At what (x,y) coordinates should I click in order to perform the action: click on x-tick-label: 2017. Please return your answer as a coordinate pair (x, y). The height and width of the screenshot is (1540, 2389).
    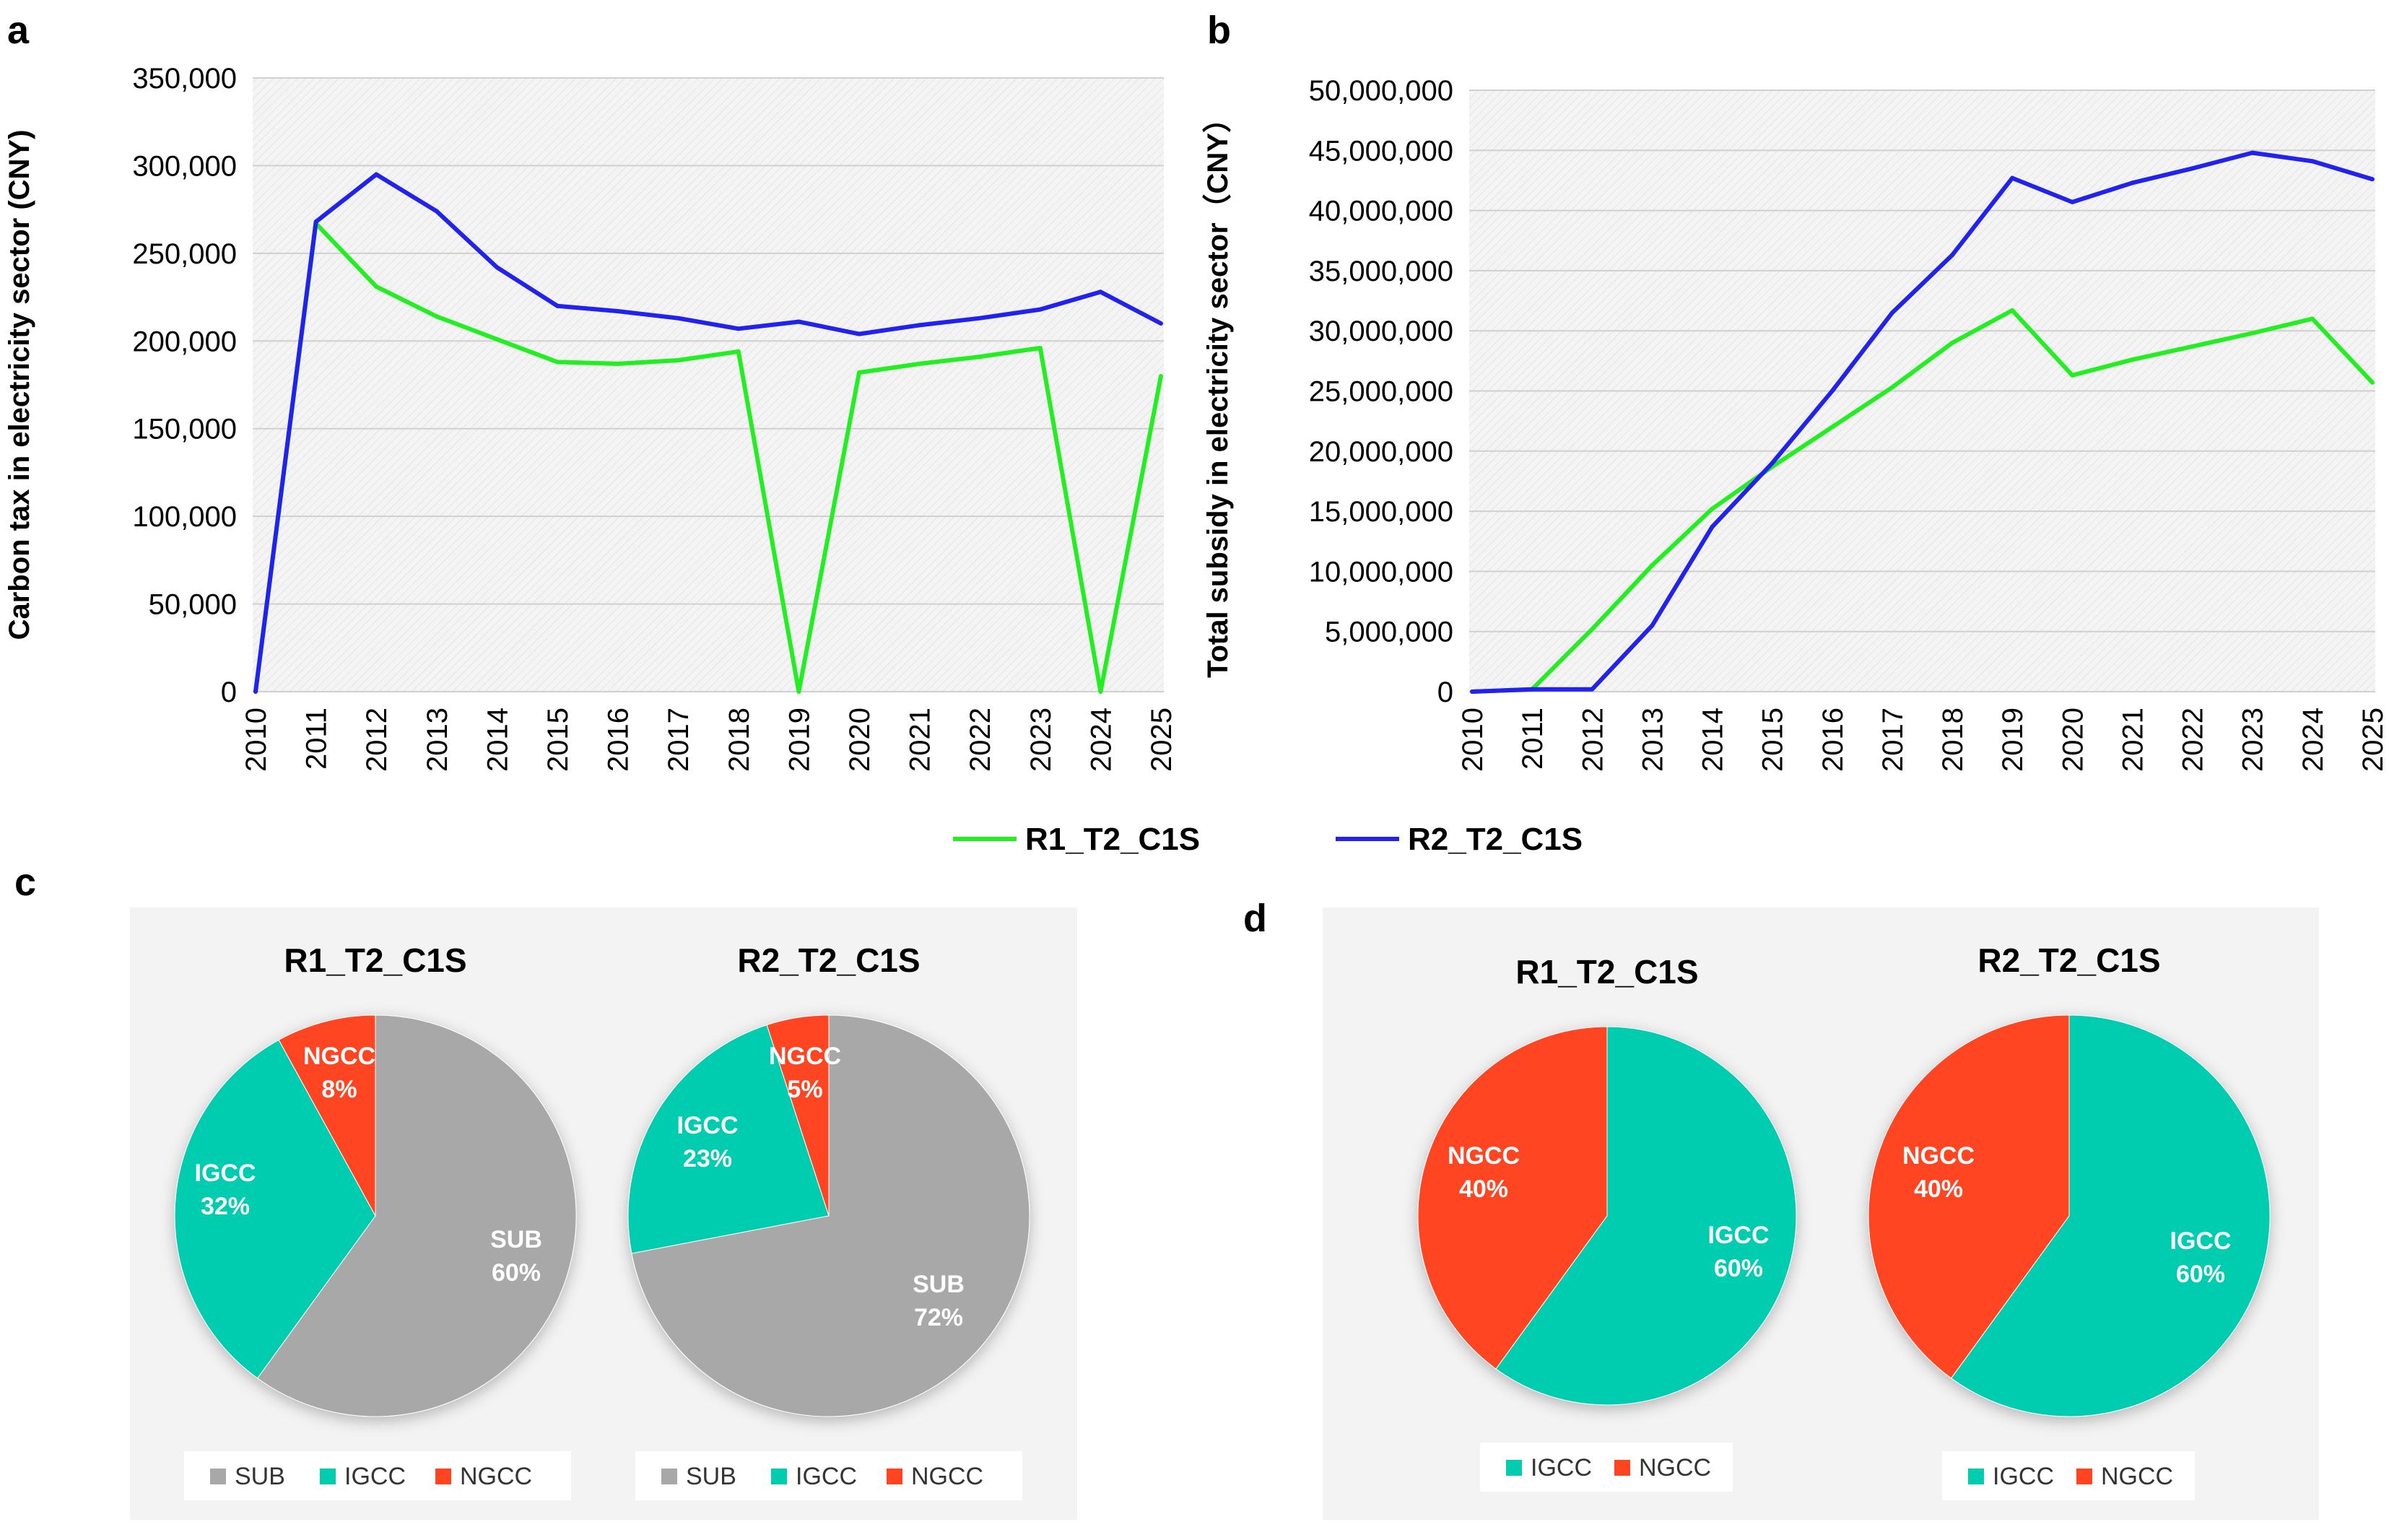
    Looking at the image, I should click on (1893, 740).